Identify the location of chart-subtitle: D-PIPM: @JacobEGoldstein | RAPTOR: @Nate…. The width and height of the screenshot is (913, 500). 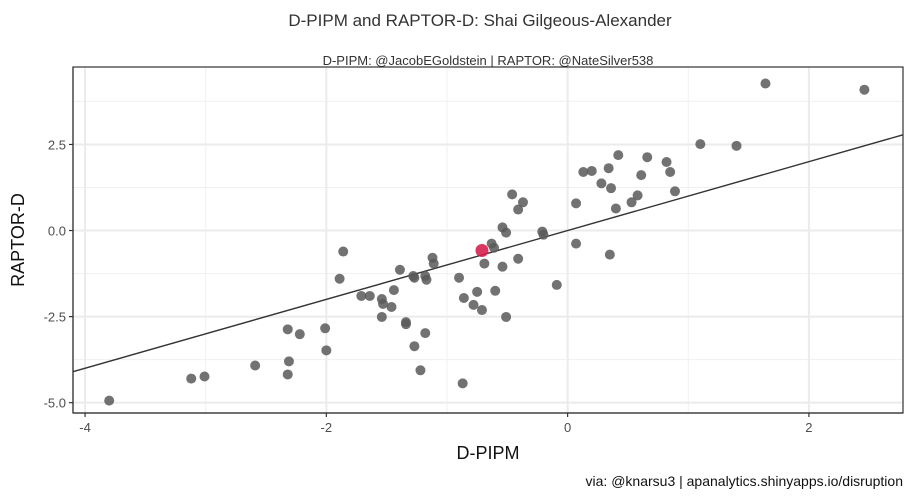
(488, 60).